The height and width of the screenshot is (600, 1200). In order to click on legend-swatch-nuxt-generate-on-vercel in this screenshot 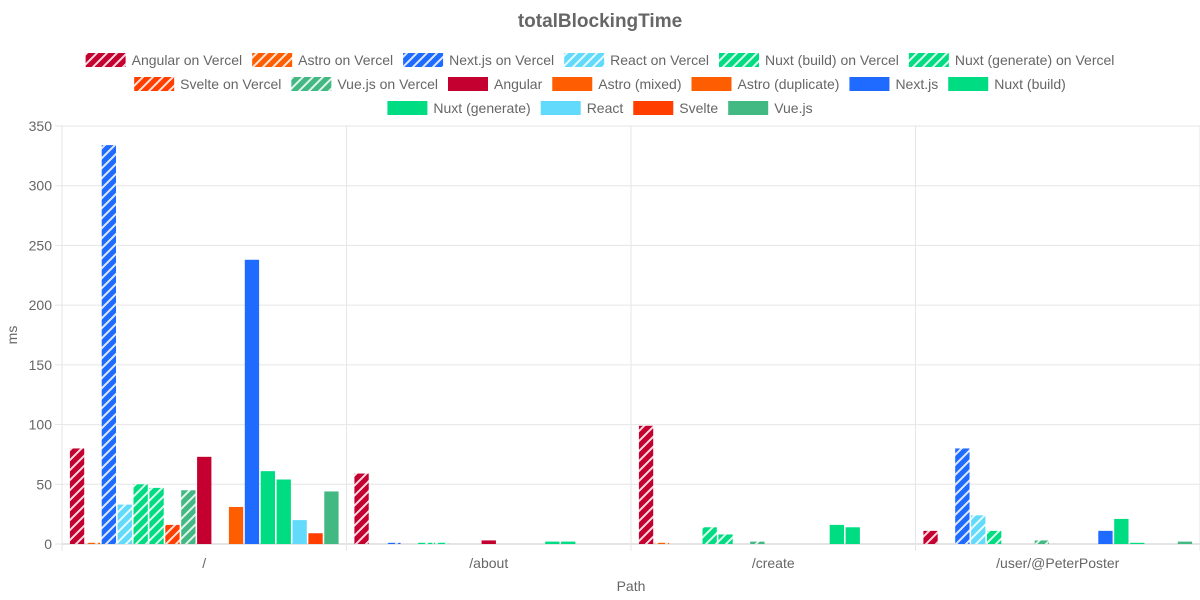, I will do `click(928, 60)`.